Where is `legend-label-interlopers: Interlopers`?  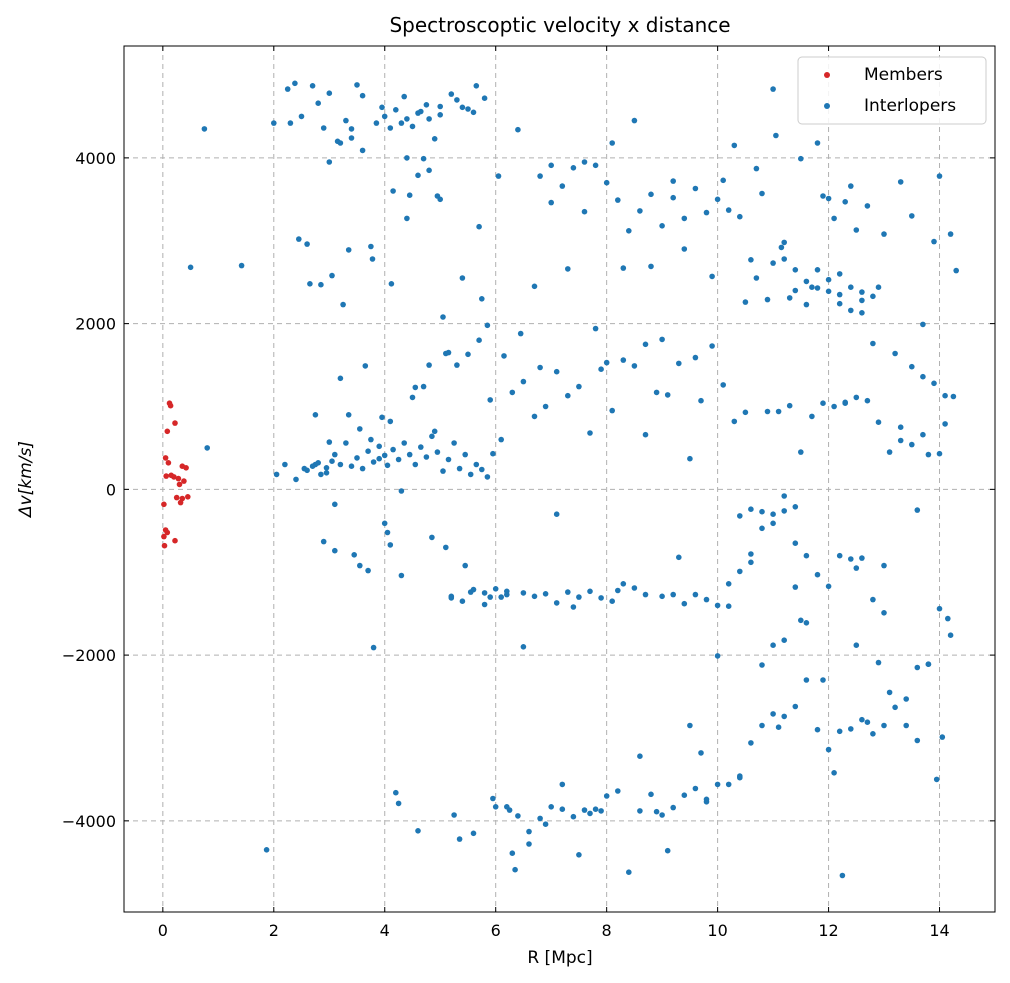
legend-label-interlopers: Interlopers is located at coordinates (910, 106).